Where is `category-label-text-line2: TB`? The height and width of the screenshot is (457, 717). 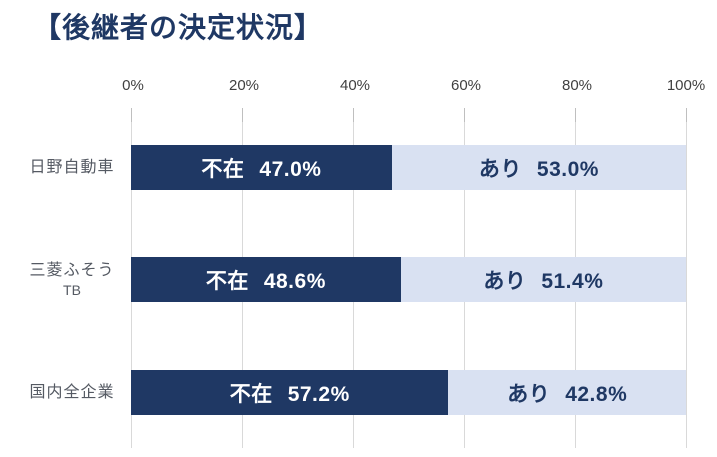 category-label-text-line2: TB is located at coordinates (72, 289).